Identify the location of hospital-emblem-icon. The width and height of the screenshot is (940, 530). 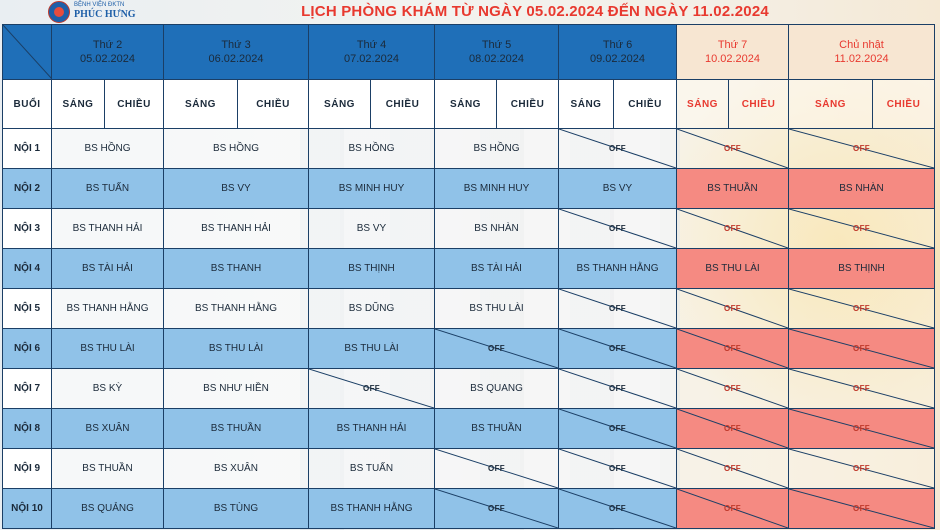
(59, 12).